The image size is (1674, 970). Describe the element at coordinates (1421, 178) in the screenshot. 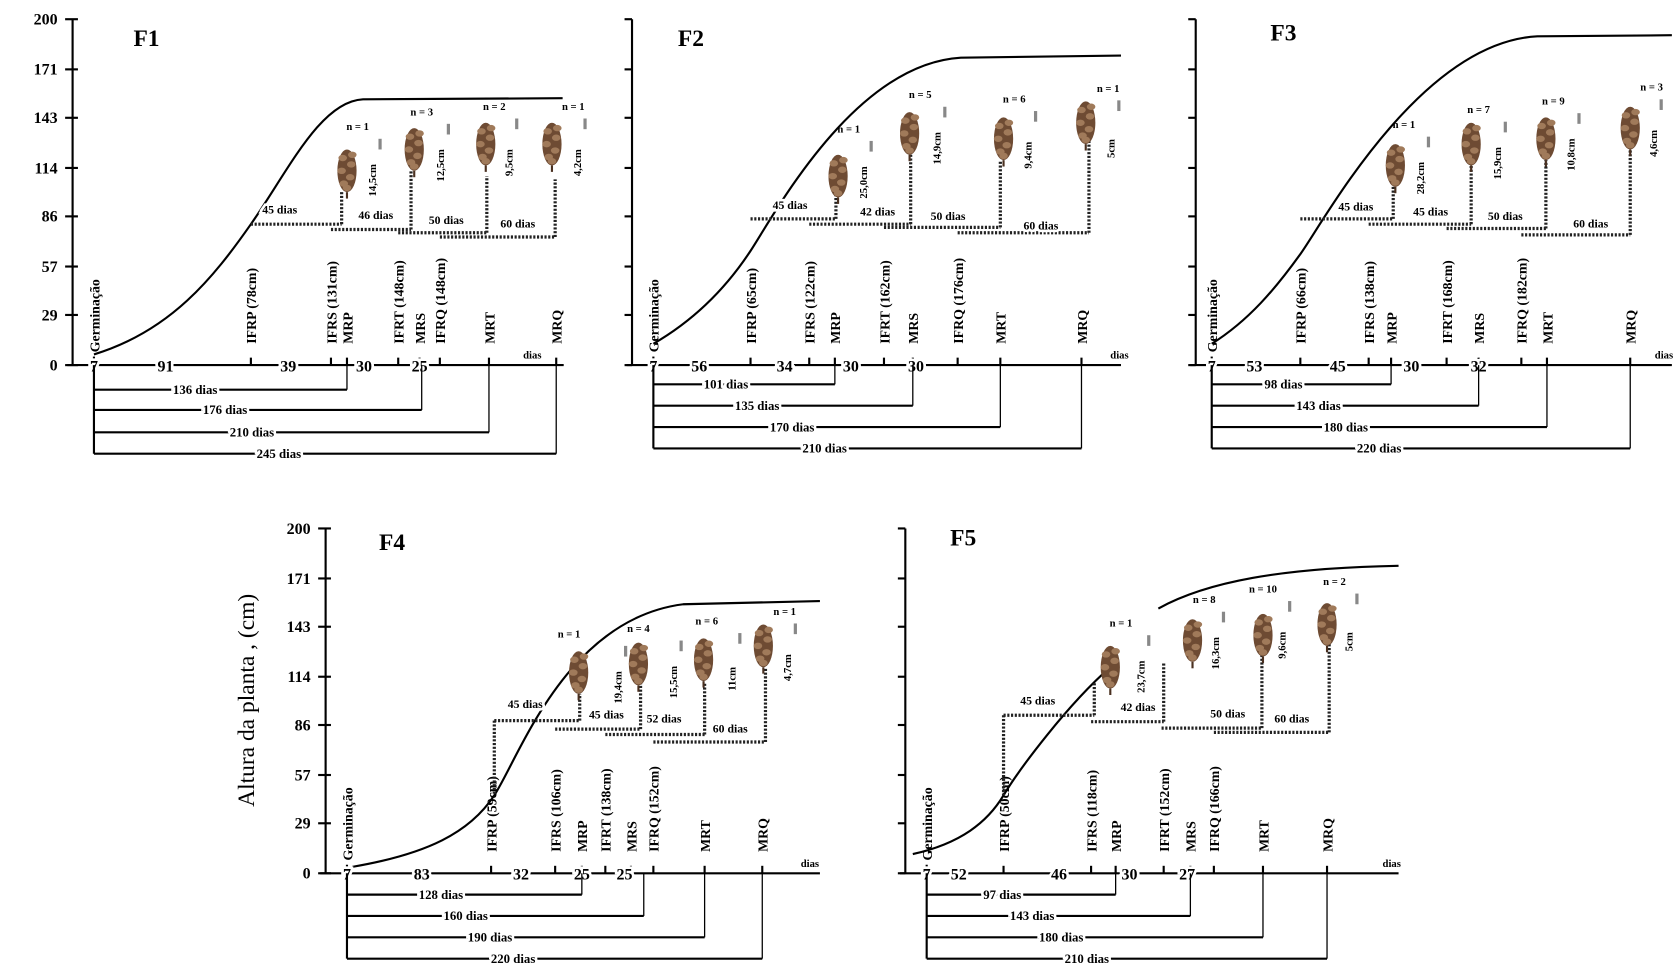

I see `plant-size: 28,2cm` at that location.